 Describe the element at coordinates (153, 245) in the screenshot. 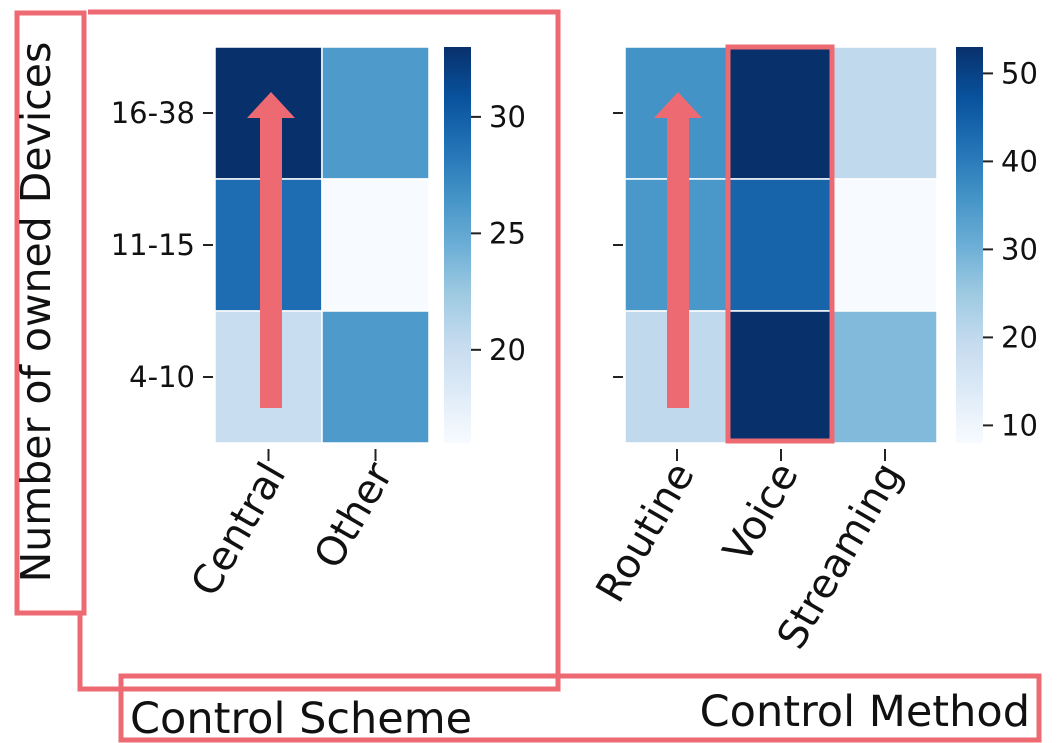

I see `y-tick-label: 11-15` at that location.